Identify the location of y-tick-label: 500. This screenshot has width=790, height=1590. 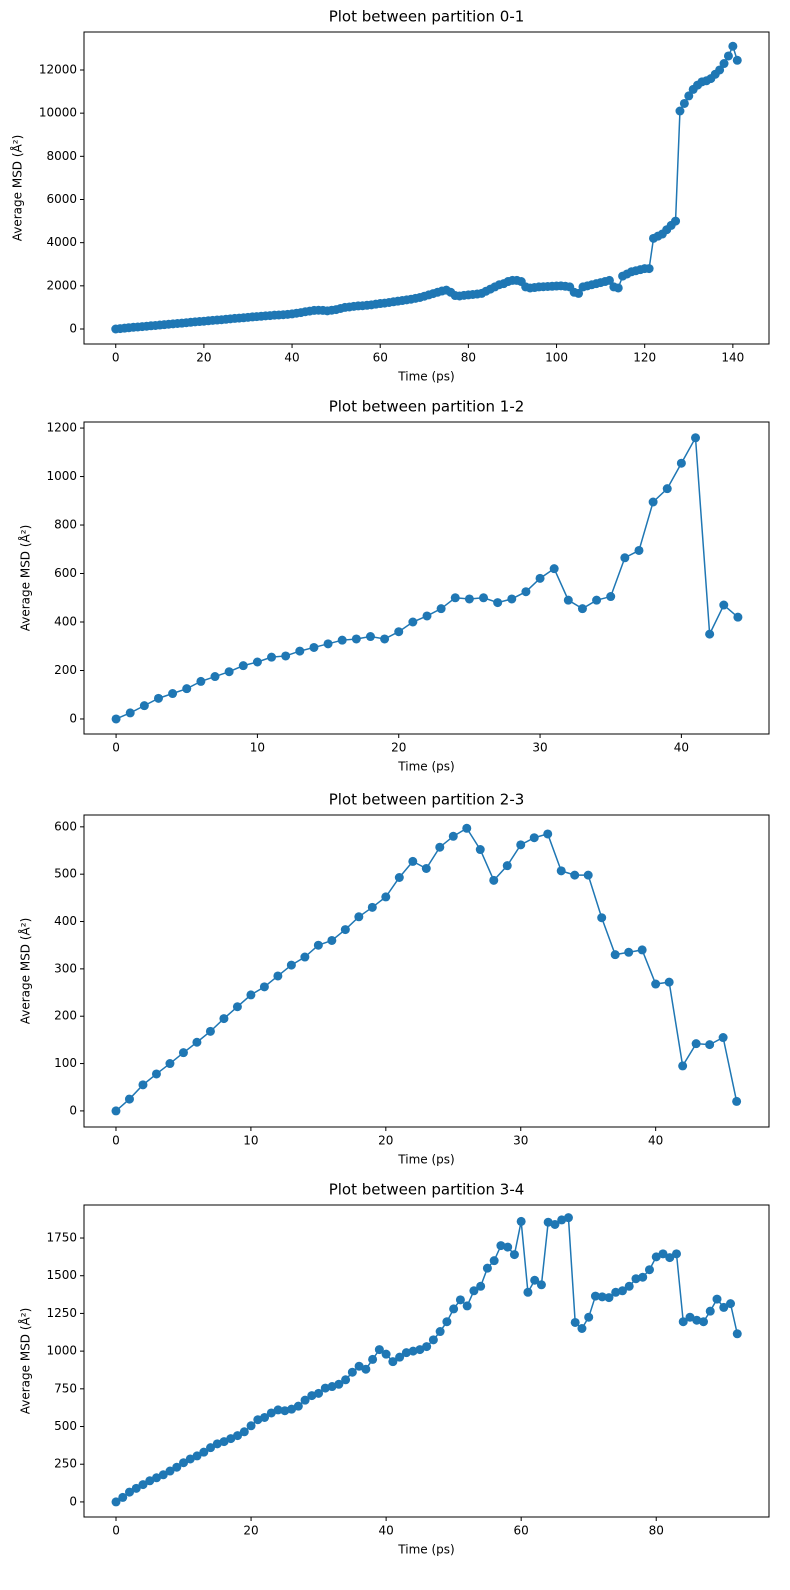
(65, 1426).